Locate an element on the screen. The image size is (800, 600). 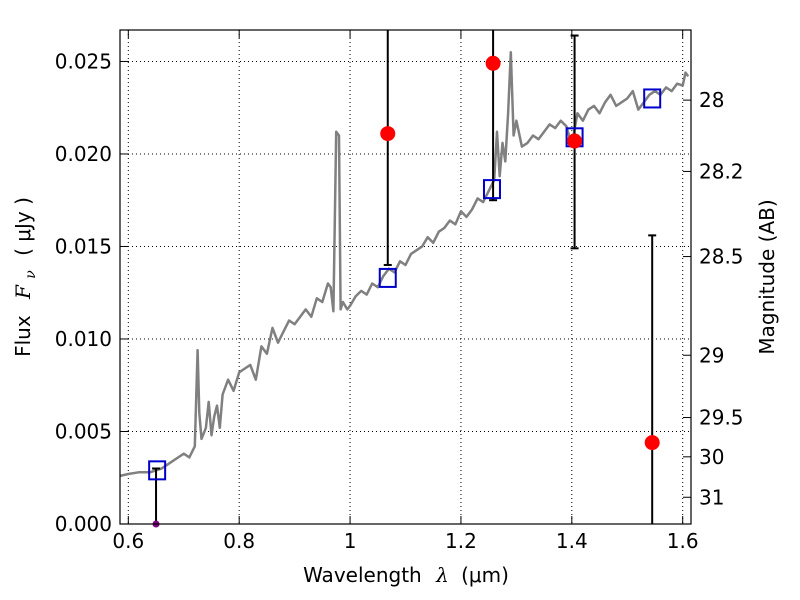
y-axis-label-subscript: ν is located at coordinates (31, 274).